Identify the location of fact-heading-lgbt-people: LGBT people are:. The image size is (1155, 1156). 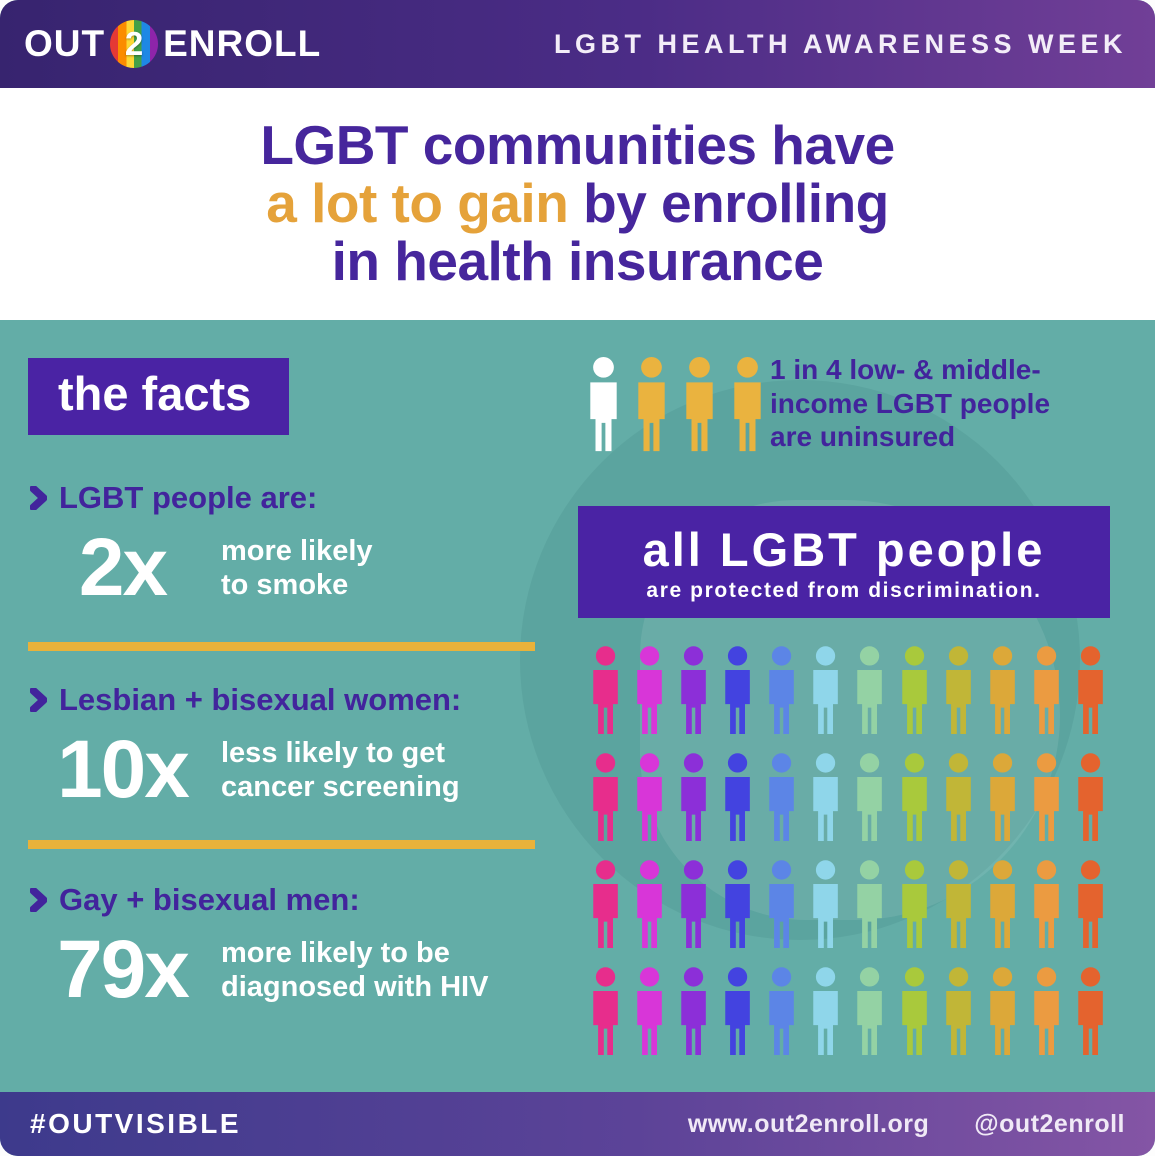
(173, 498).